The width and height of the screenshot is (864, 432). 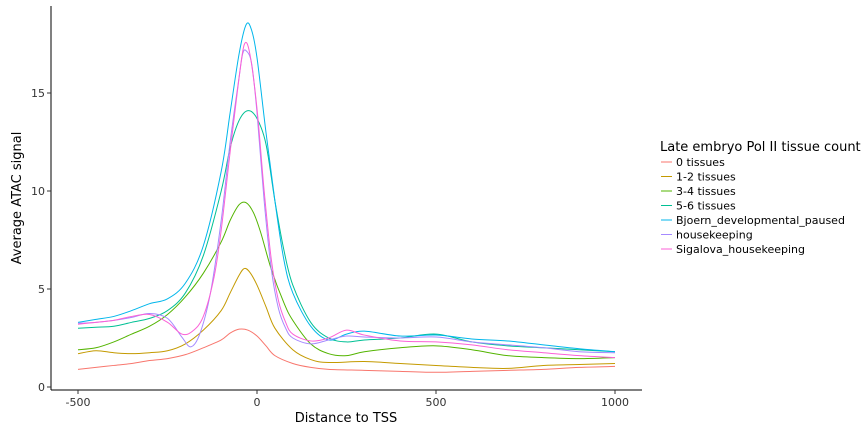 What do you see at coordinates (41, 289) in the screenshot?
I see `y-tick-label: 5` at bounding box center [41, 289].